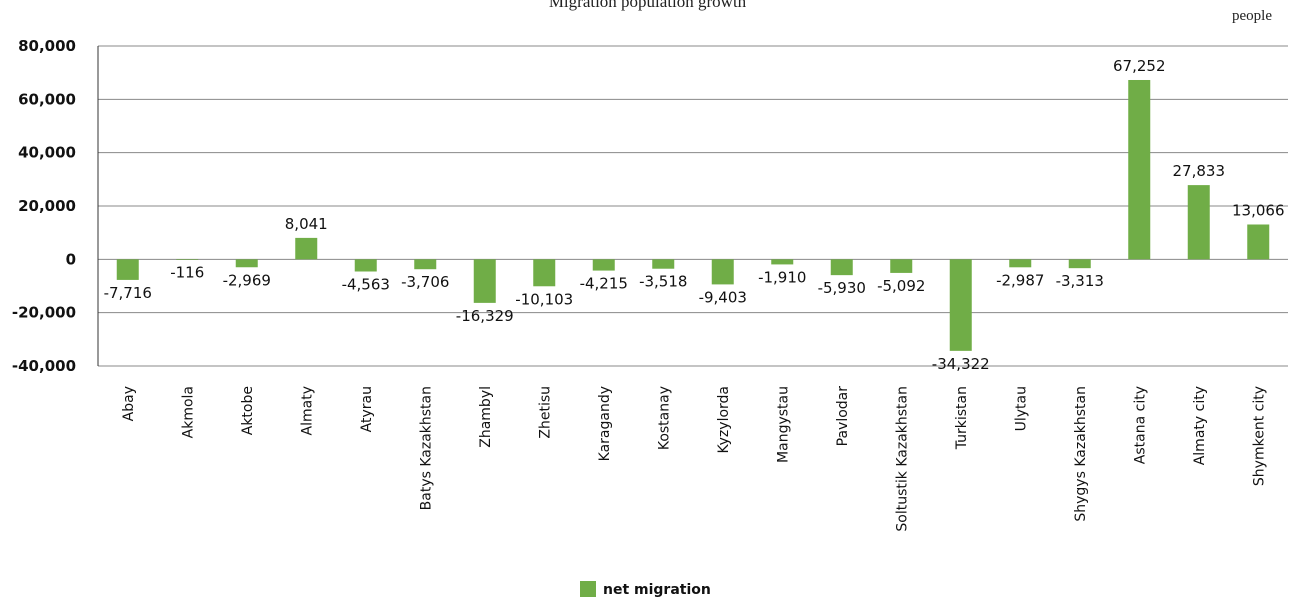 The width and height of the screenshot is (1295, 601). Describe the element at coordinates (486, 417) in the screenshot. I see `x-tick-label: Zhambyl` at that location.